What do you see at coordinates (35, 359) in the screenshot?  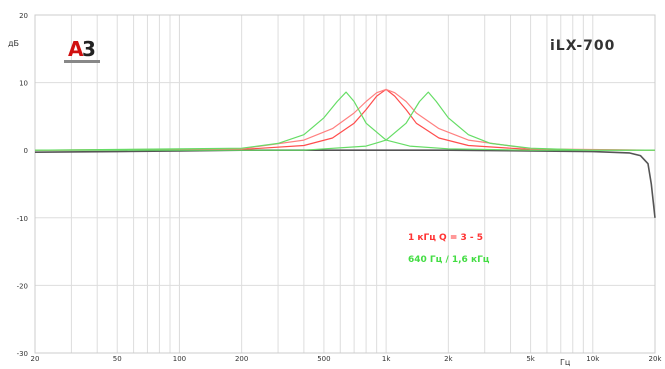 I see `x-tick-label: 20` at bounding box center [35, 359].